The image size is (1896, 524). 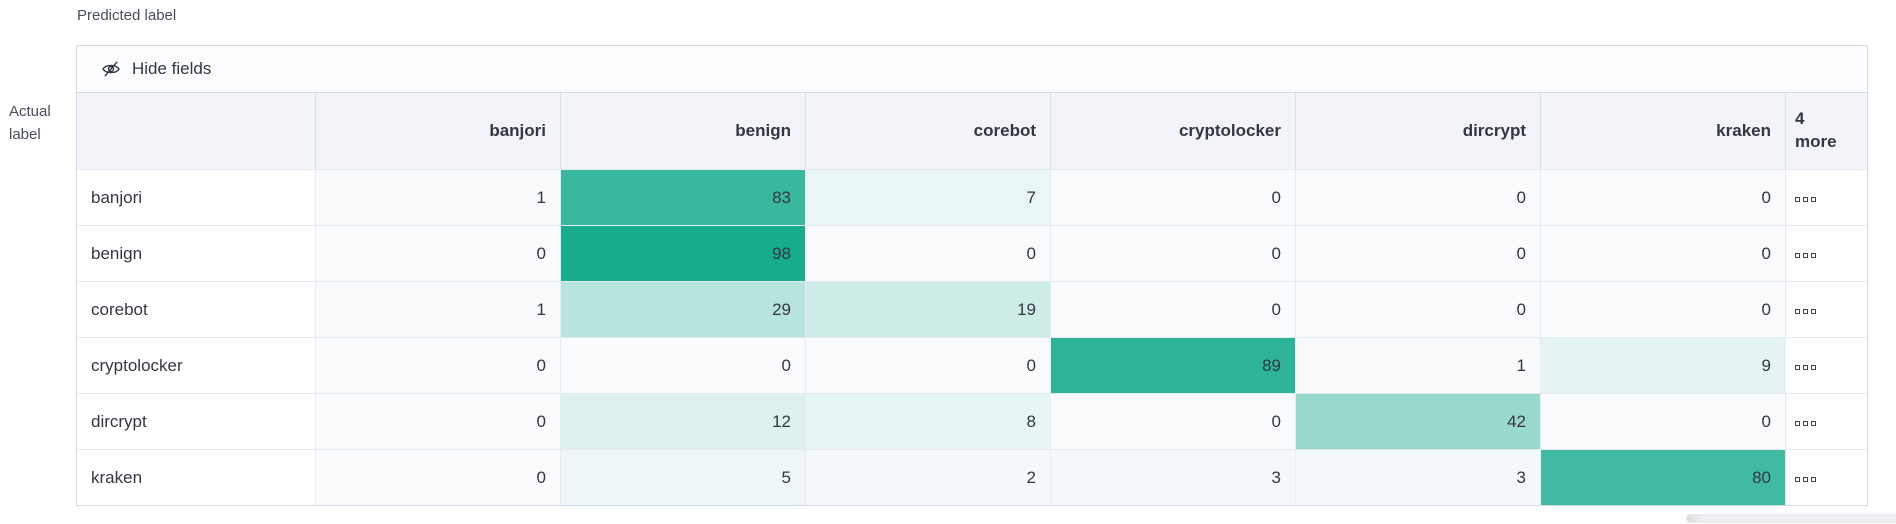 I want to click on horizontal-scrollbar-thumb, so click(x=1791, y=518).